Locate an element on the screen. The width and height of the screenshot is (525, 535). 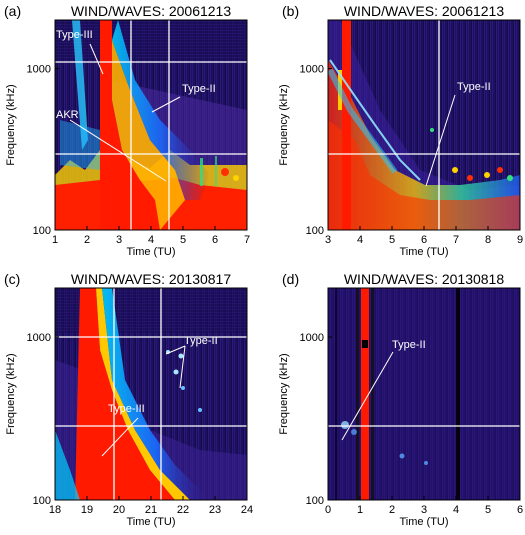
chart-title: WIND/WAVES: 20130817 is located at coordinates (151, 279).